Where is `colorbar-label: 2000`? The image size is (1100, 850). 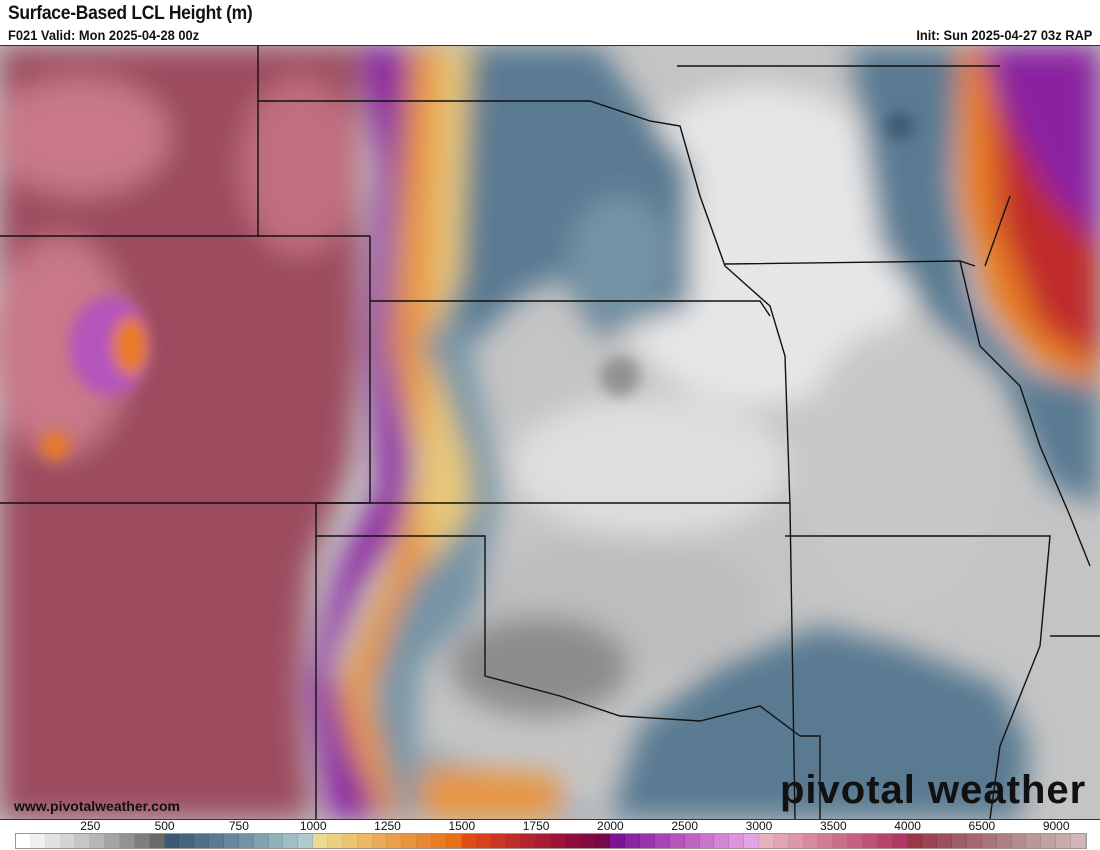 colorbar-label: 2000 is located at coordinates (610, 826).